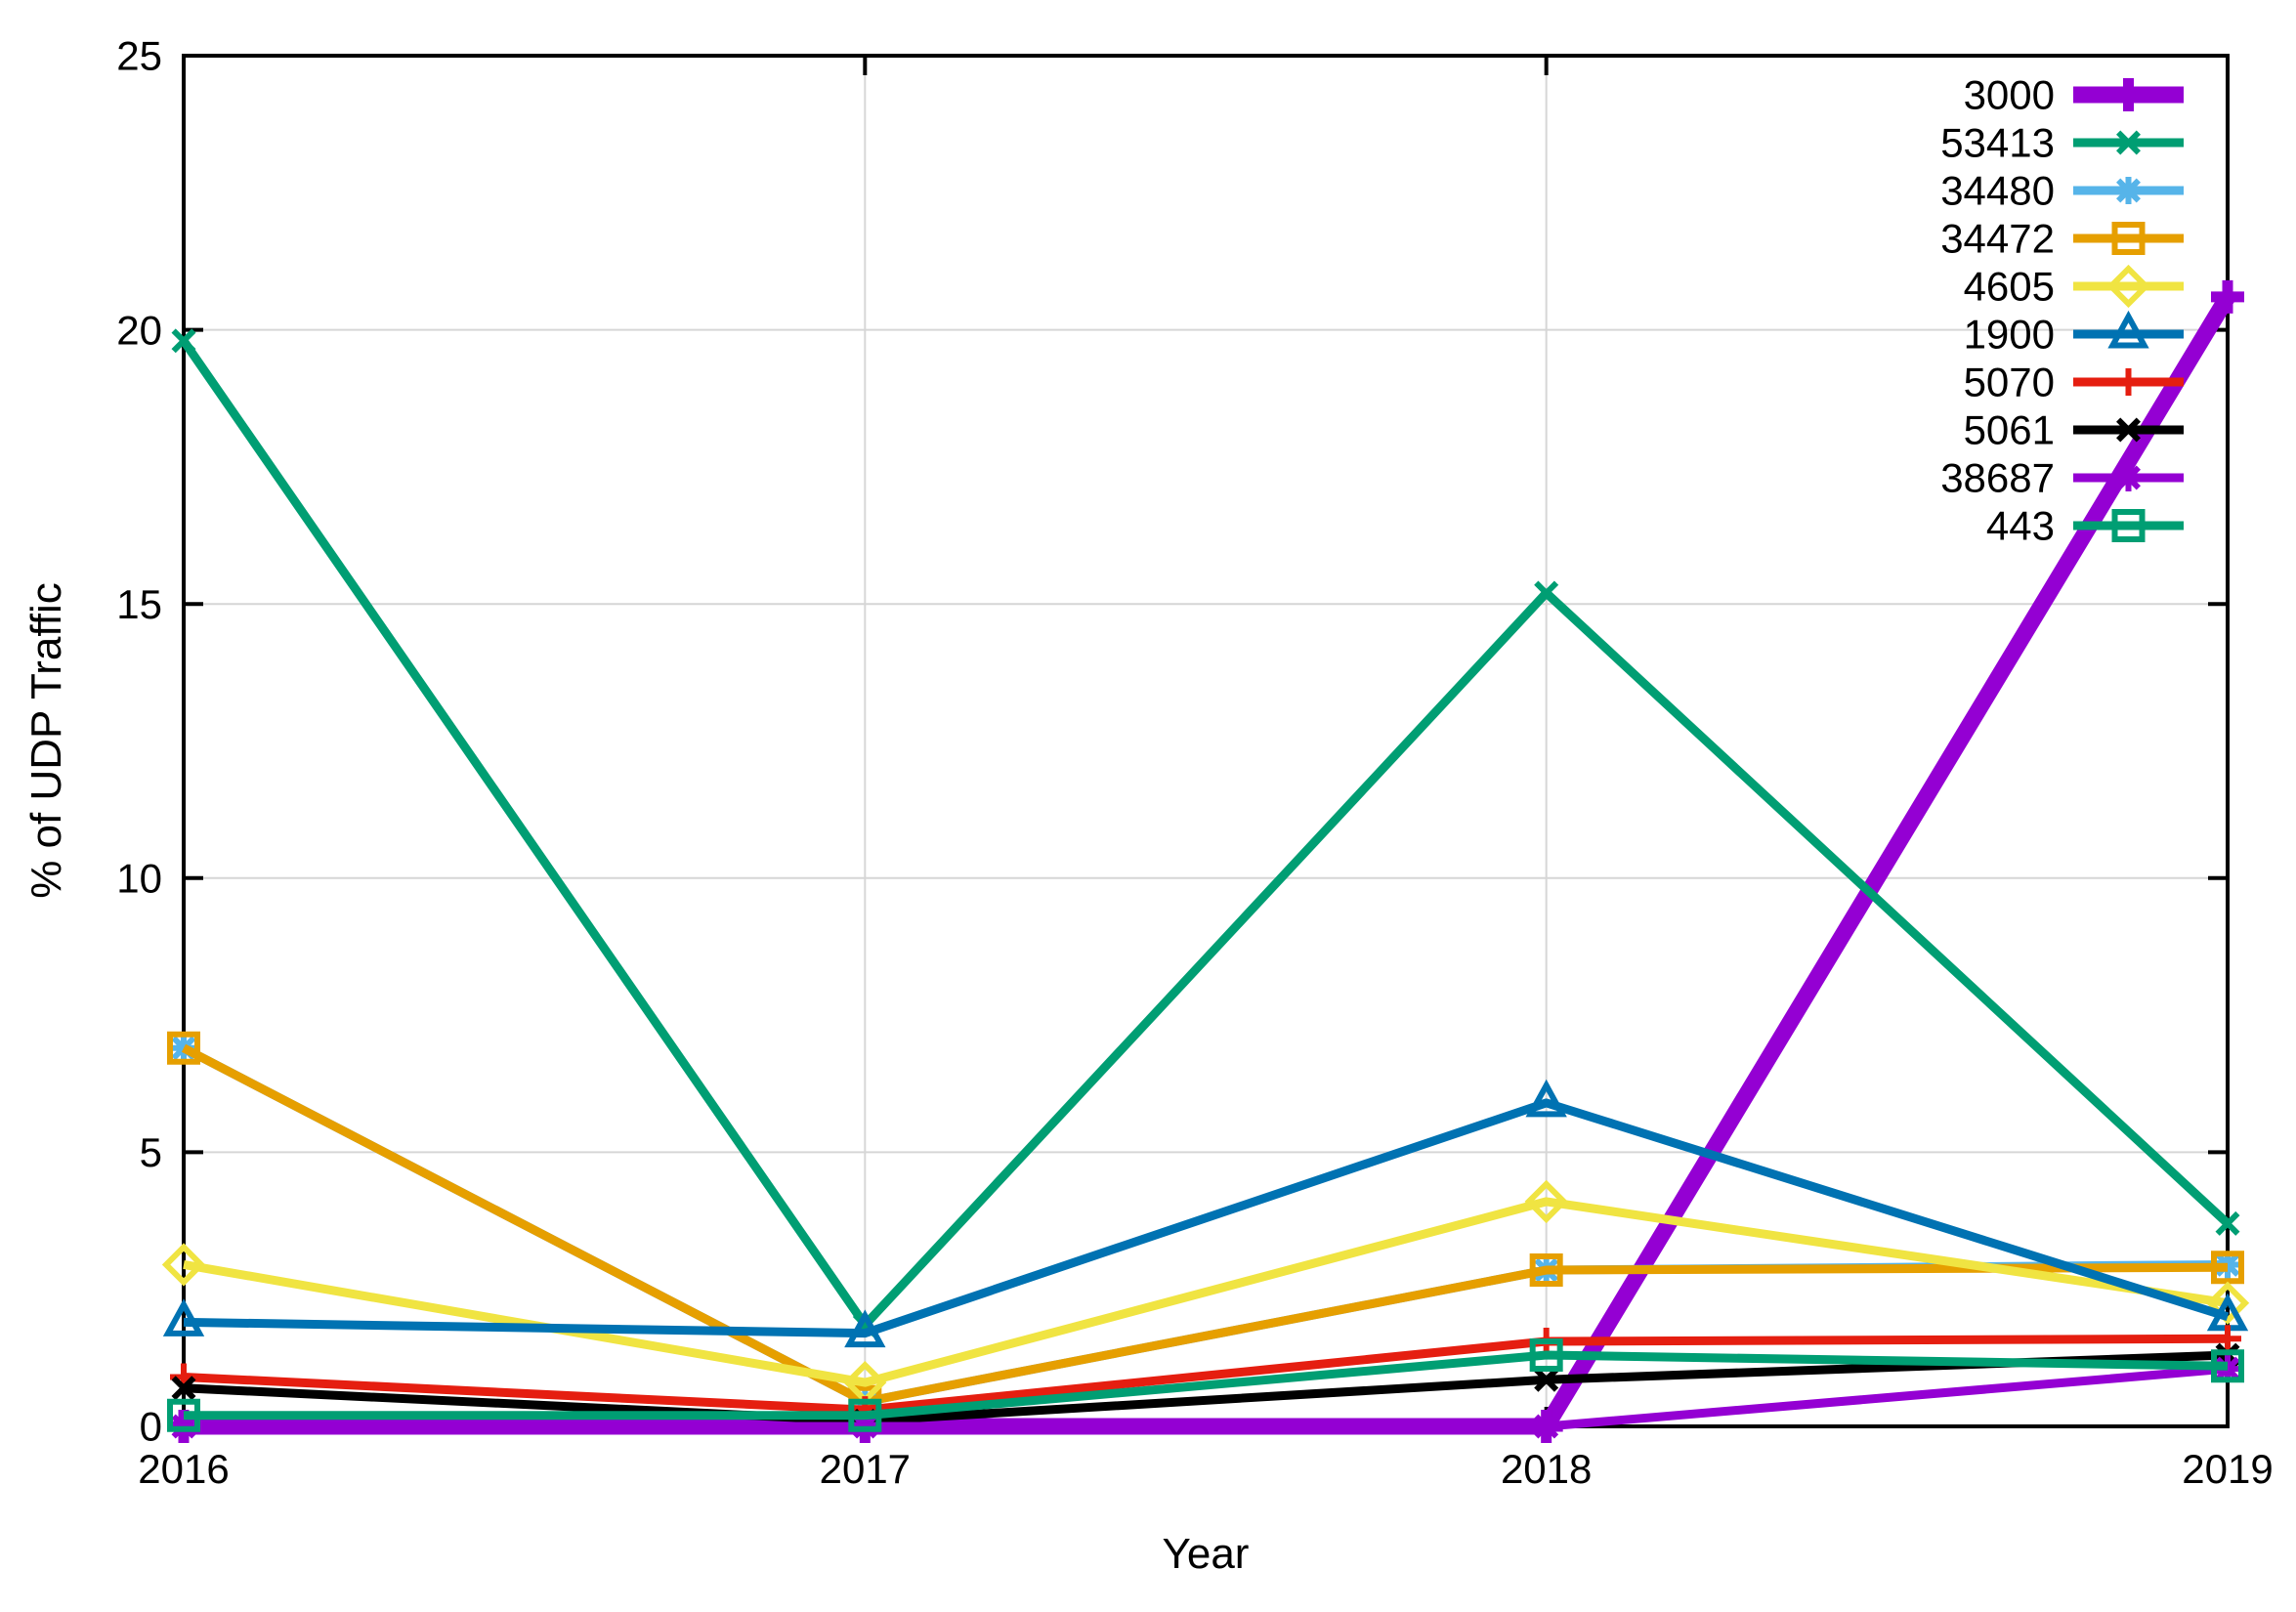 This screenshot has width=2296, height=1612. I want to click on series-line-1900, so click(1206, 1218).